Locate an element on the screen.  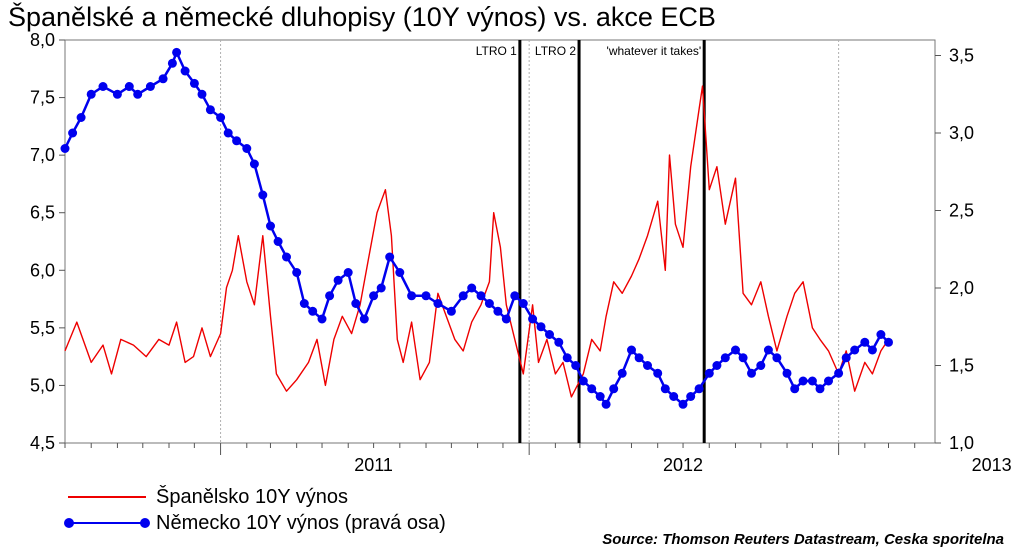
y-right-tick-label: 2,5 is located at coordinates (961, 211).